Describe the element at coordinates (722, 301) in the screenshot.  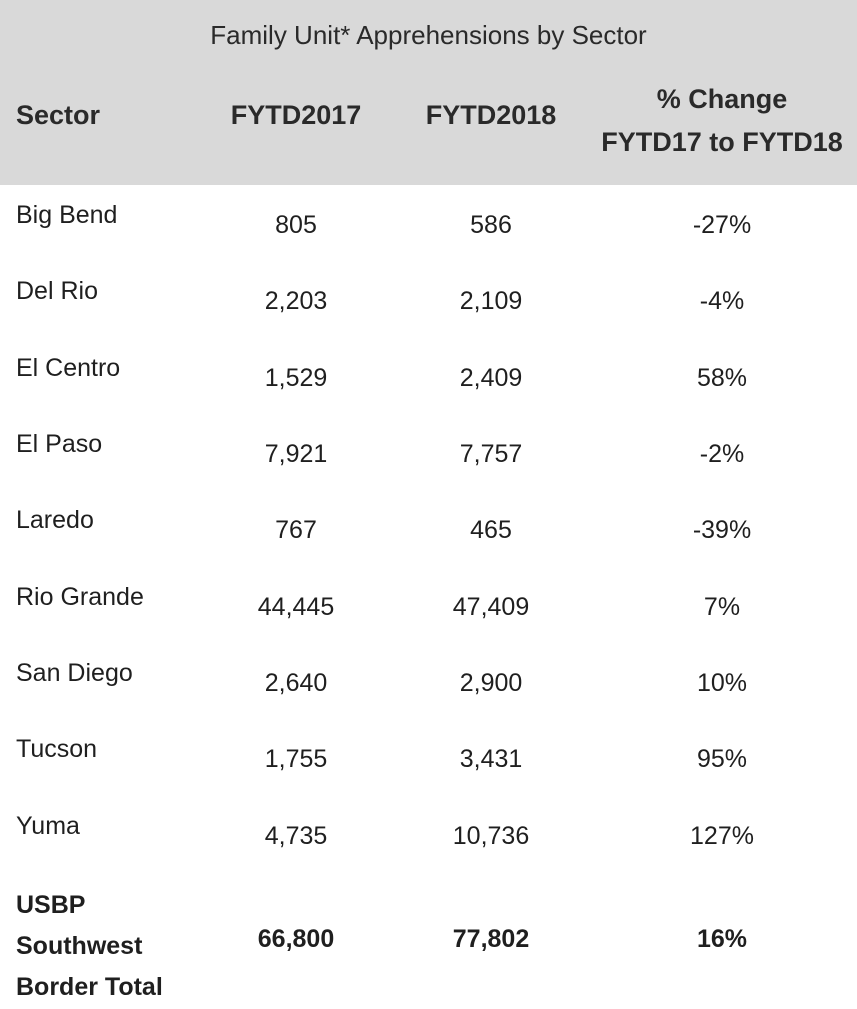
I see `cell-change: -4%` at that location.